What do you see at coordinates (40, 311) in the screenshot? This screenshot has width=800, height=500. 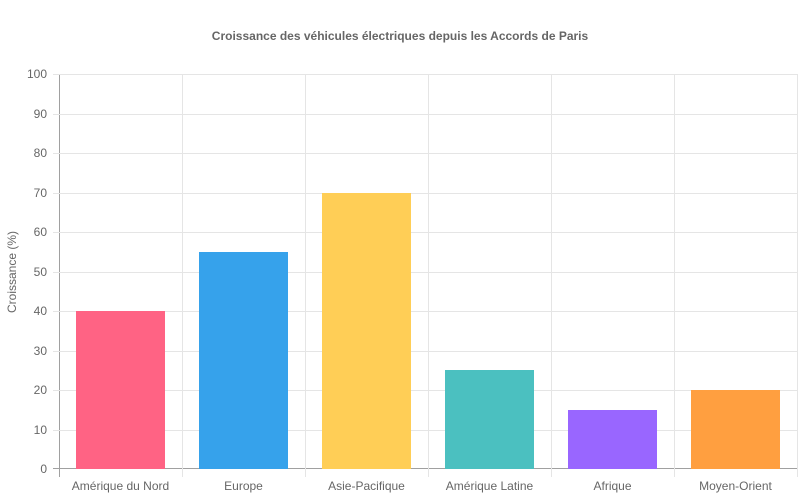 I see `y-tick-label: 40` at bounding box center [40, 311].